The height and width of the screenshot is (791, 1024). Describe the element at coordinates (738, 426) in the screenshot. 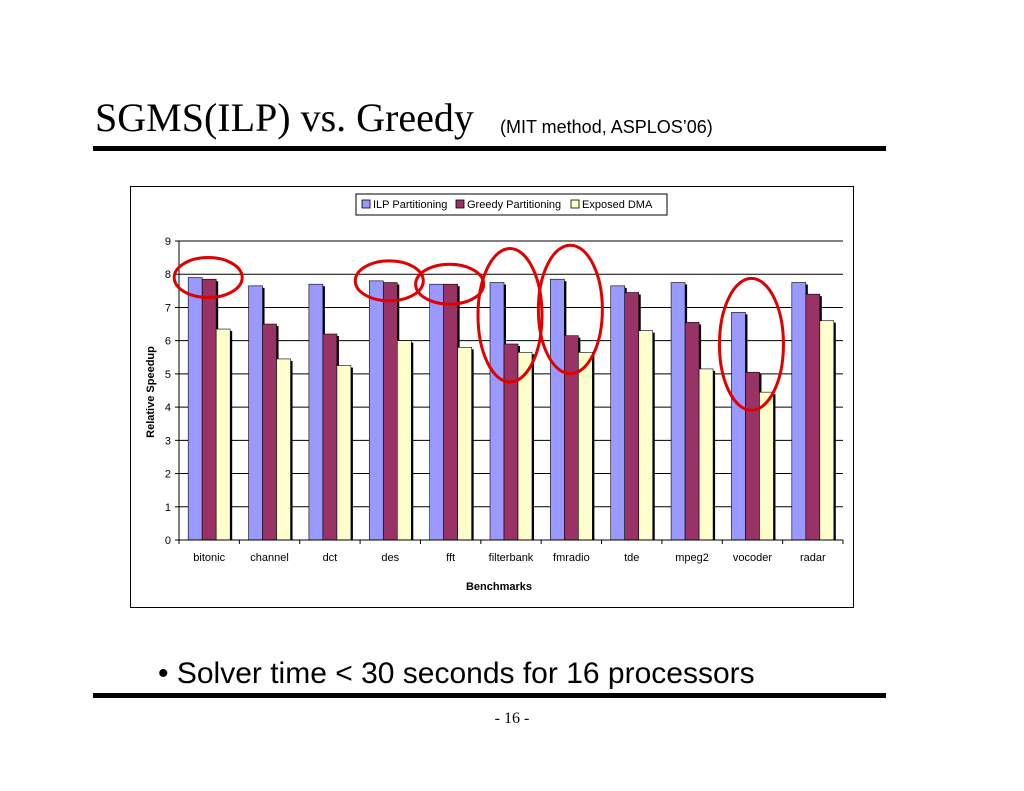

I see `bar-vocoder-ilp` at that location.